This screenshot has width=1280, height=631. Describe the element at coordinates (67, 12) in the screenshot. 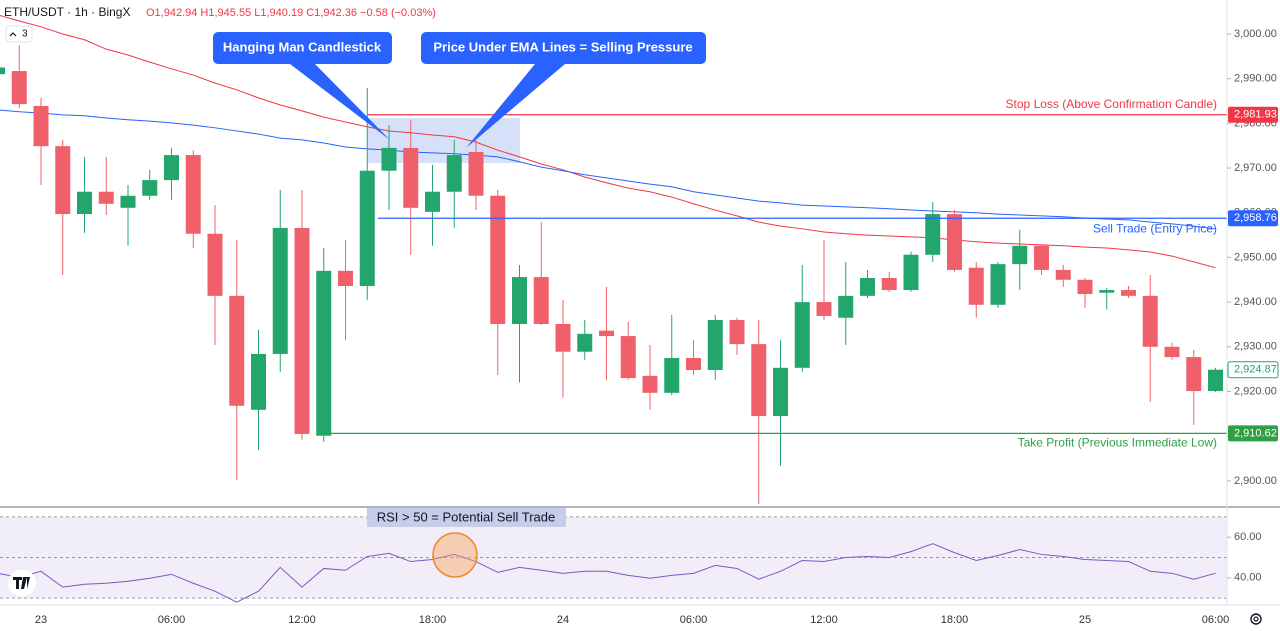

I see `symbol-title: ETH/USDT · 1h · BingX` at that location.